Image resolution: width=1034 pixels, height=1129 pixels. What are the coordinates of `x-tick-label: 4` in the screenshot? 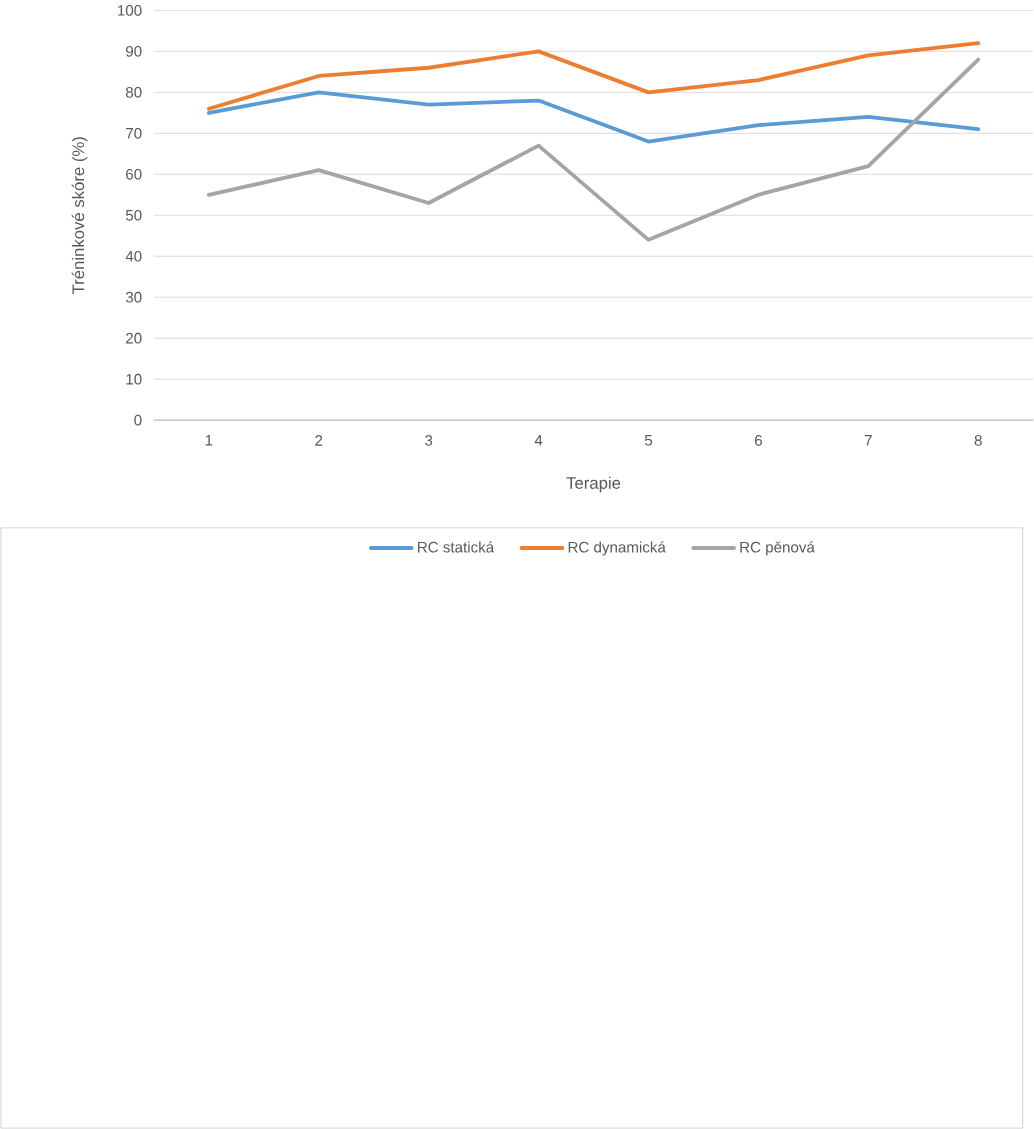 It's located at (538, 440).